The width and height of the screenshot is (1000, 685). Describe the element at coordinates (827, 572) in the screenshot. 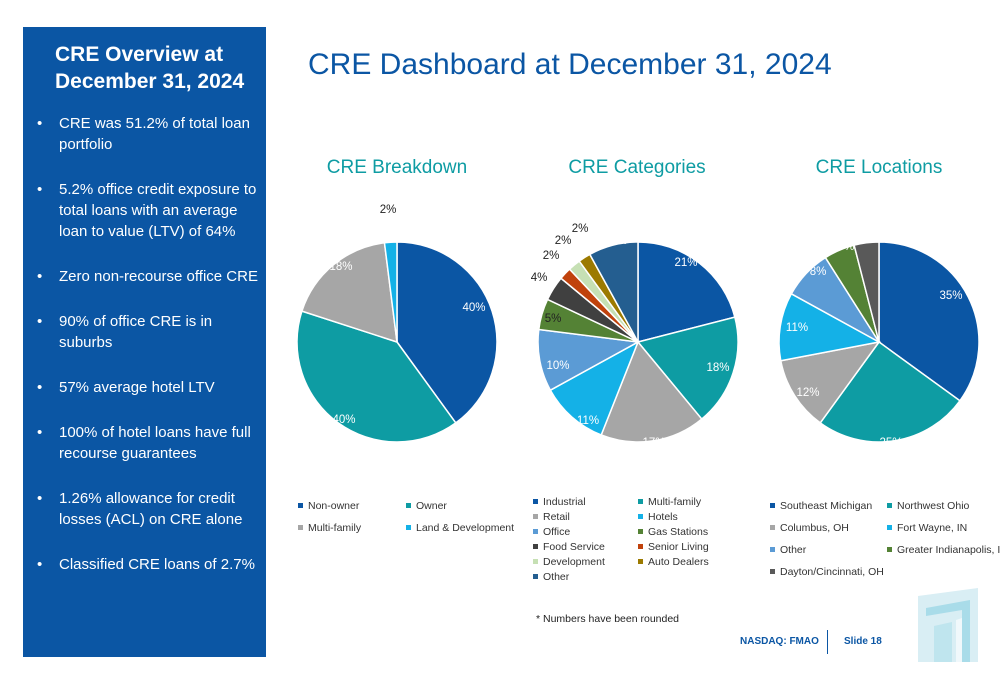

I see `legend-item: Dayton/Cincinnati, OH` at that location.